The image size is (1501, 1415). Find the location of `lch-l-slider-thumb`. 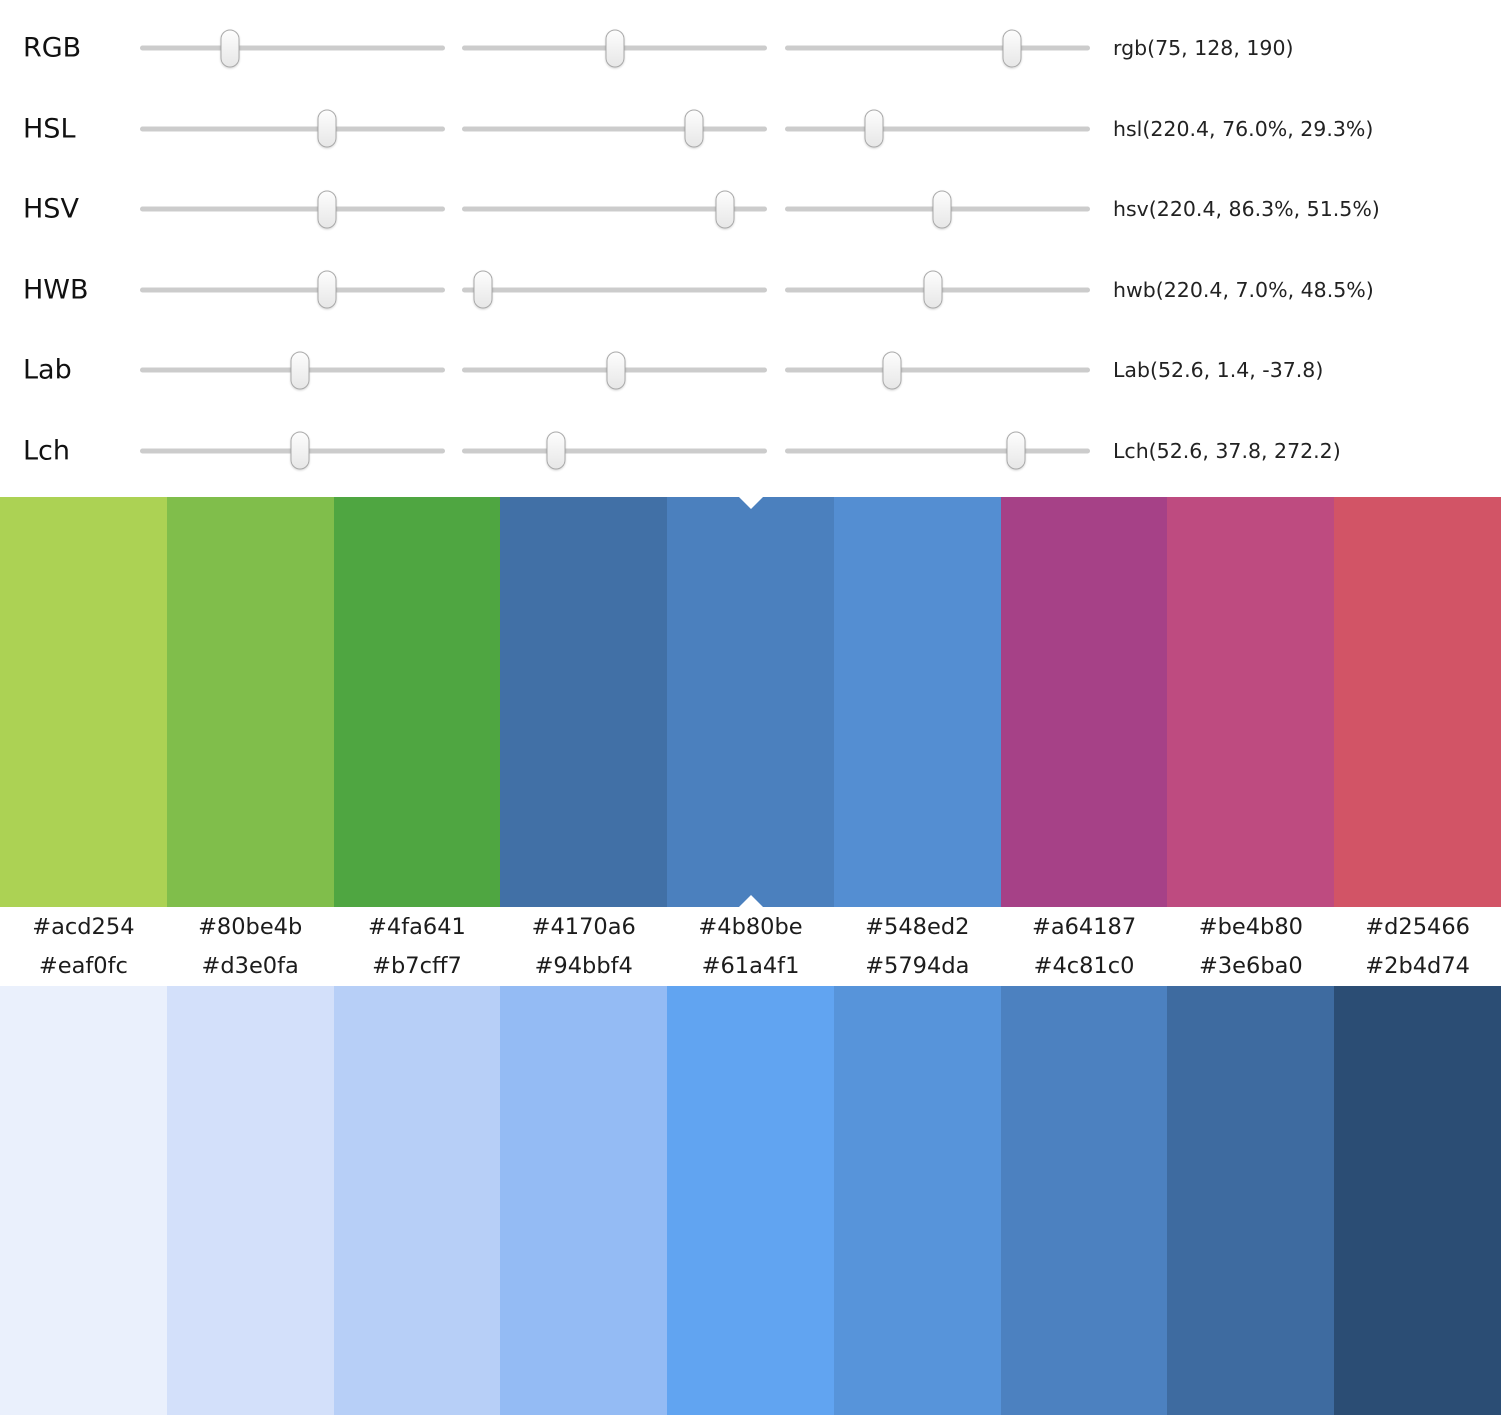

lch-l-slider-thumb is located at coordinates (300, 450).